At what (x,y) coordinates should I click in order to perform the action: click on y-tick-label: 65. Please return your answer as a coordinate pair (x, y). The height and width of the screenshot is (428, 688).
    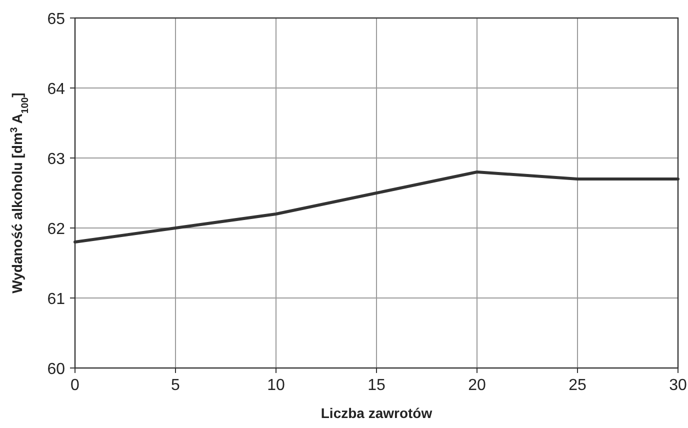
    Looking at the image, I should click on (56, 19).